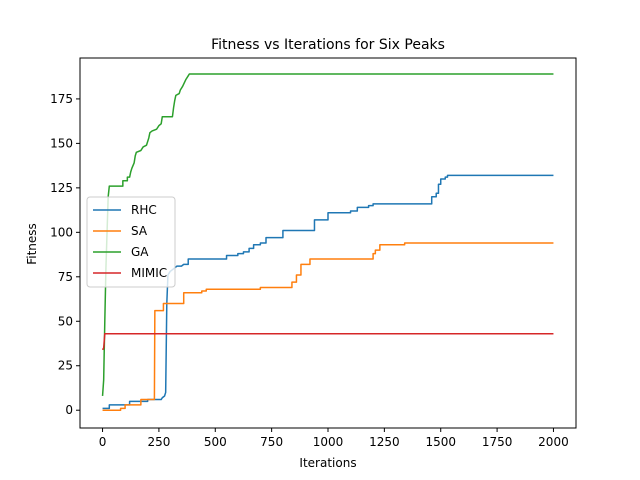 This screenshot has height=480, width=640. I want to click on series-line-mimic, so click(327, 341).